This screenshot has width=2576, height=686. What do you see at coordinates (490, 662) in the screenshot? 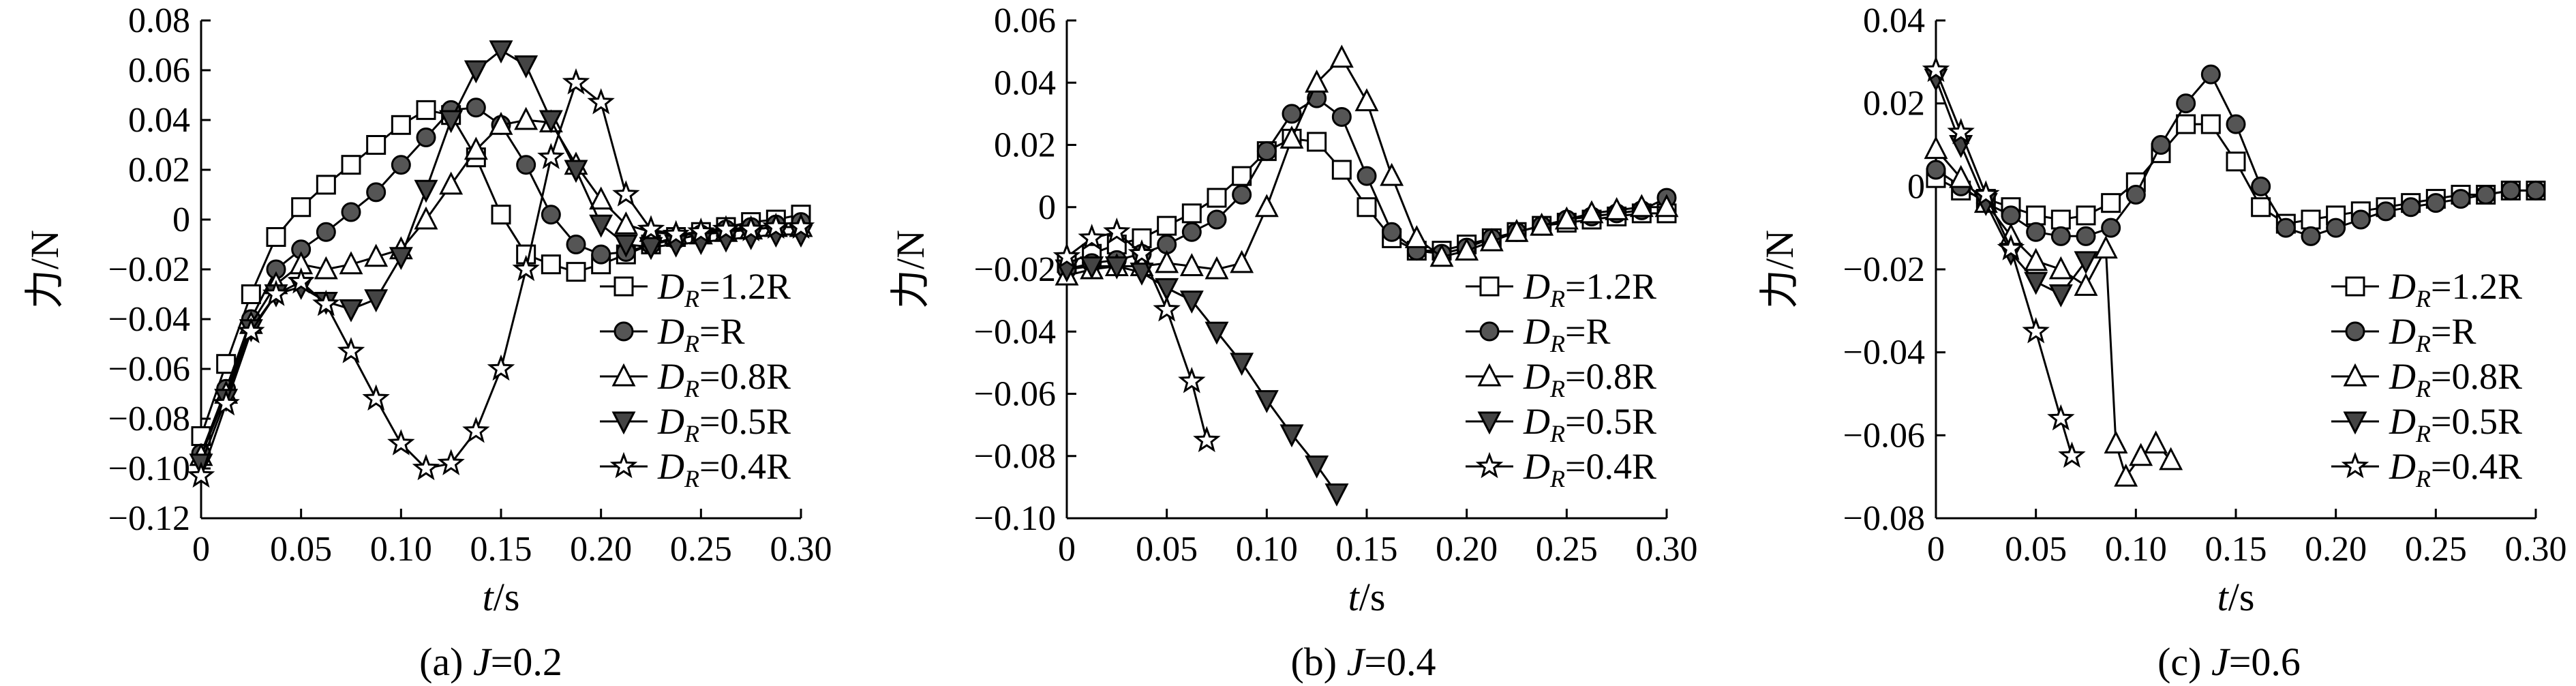
I see `panel-caption: (a) J=0.2` at bounding box center [490, 662].